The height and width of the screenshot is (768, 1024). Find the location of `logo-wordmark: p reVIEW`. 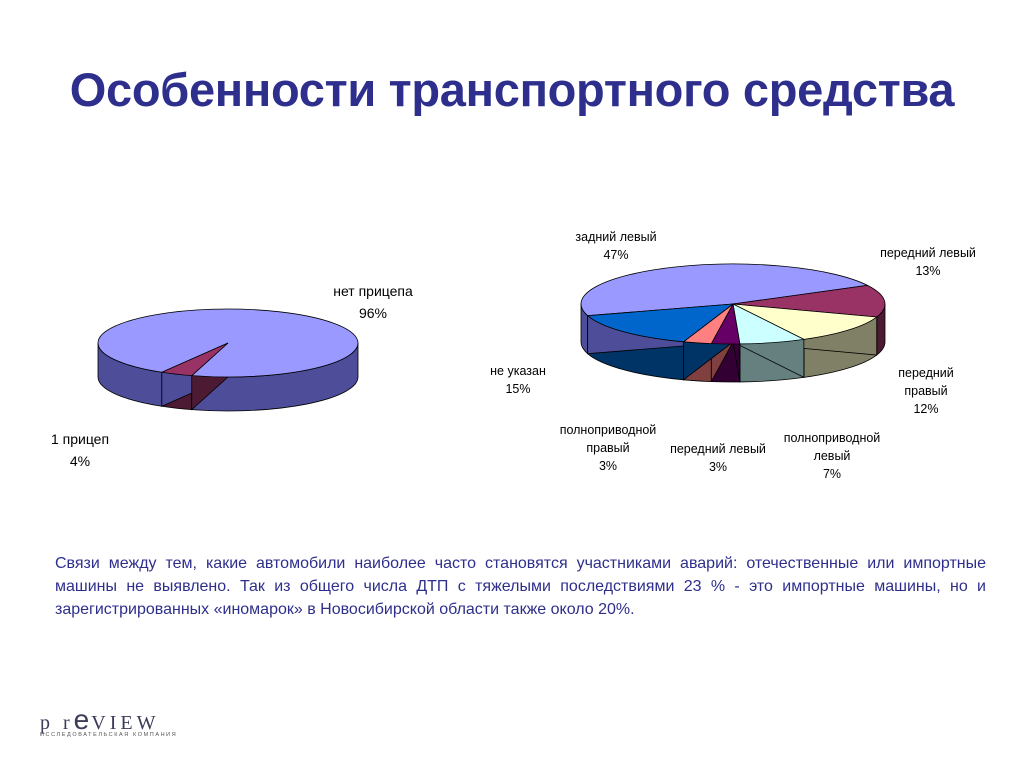

logo-wordmark: p reVIEW is located at coordinates (100, 719).